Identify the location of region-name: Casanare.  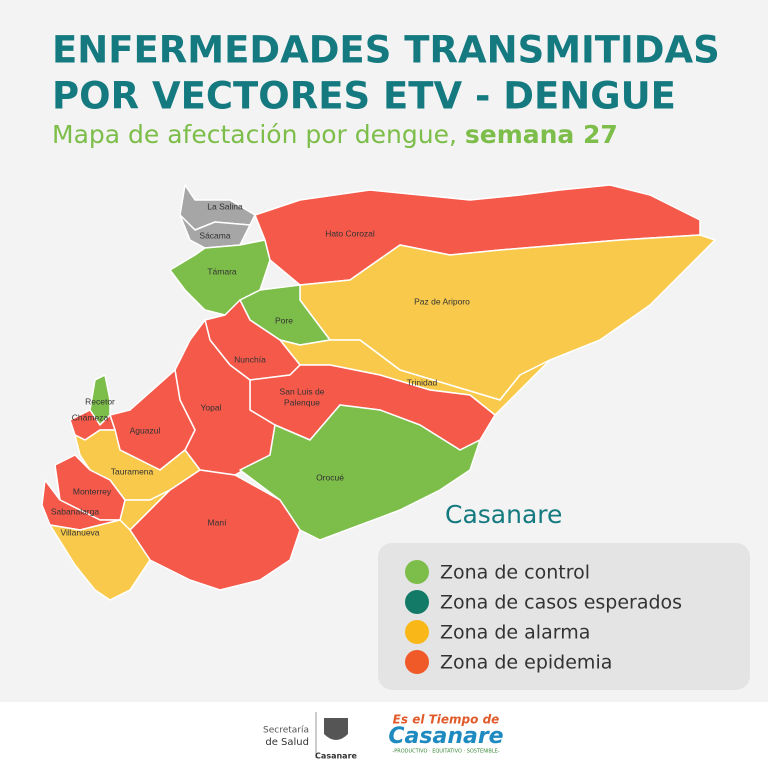
(503, 514).